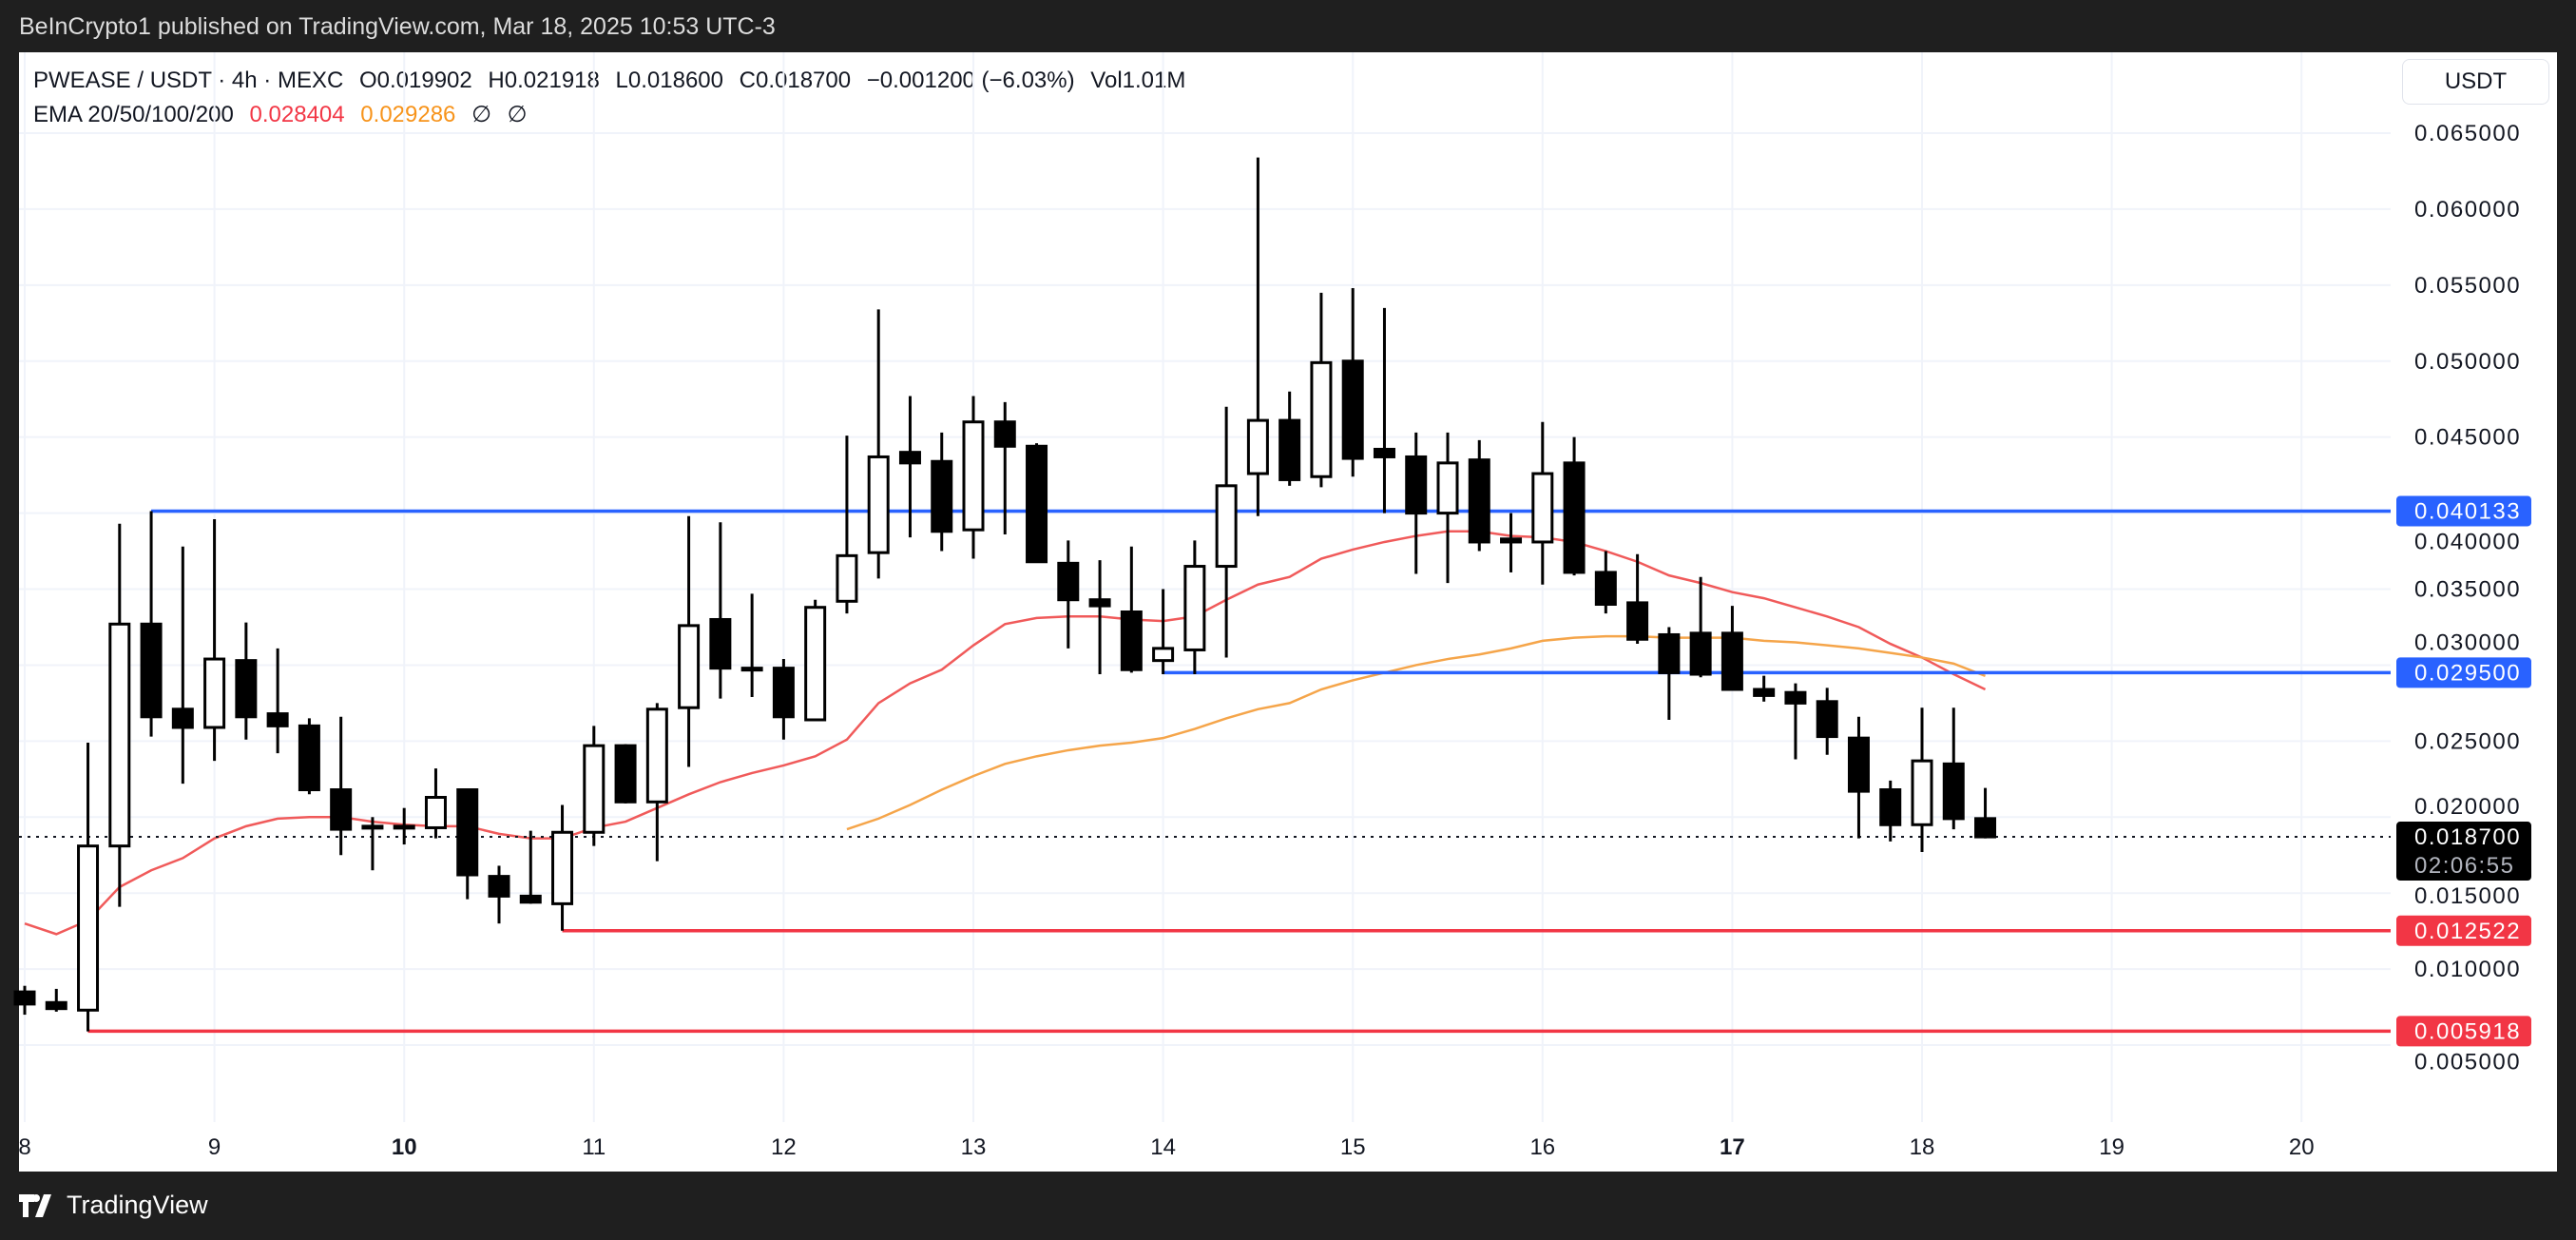 Image resolution: width=2576 pixels, height=1240 pixels. I want to click on ohlc-high: H0.021918, so click(544, 80).